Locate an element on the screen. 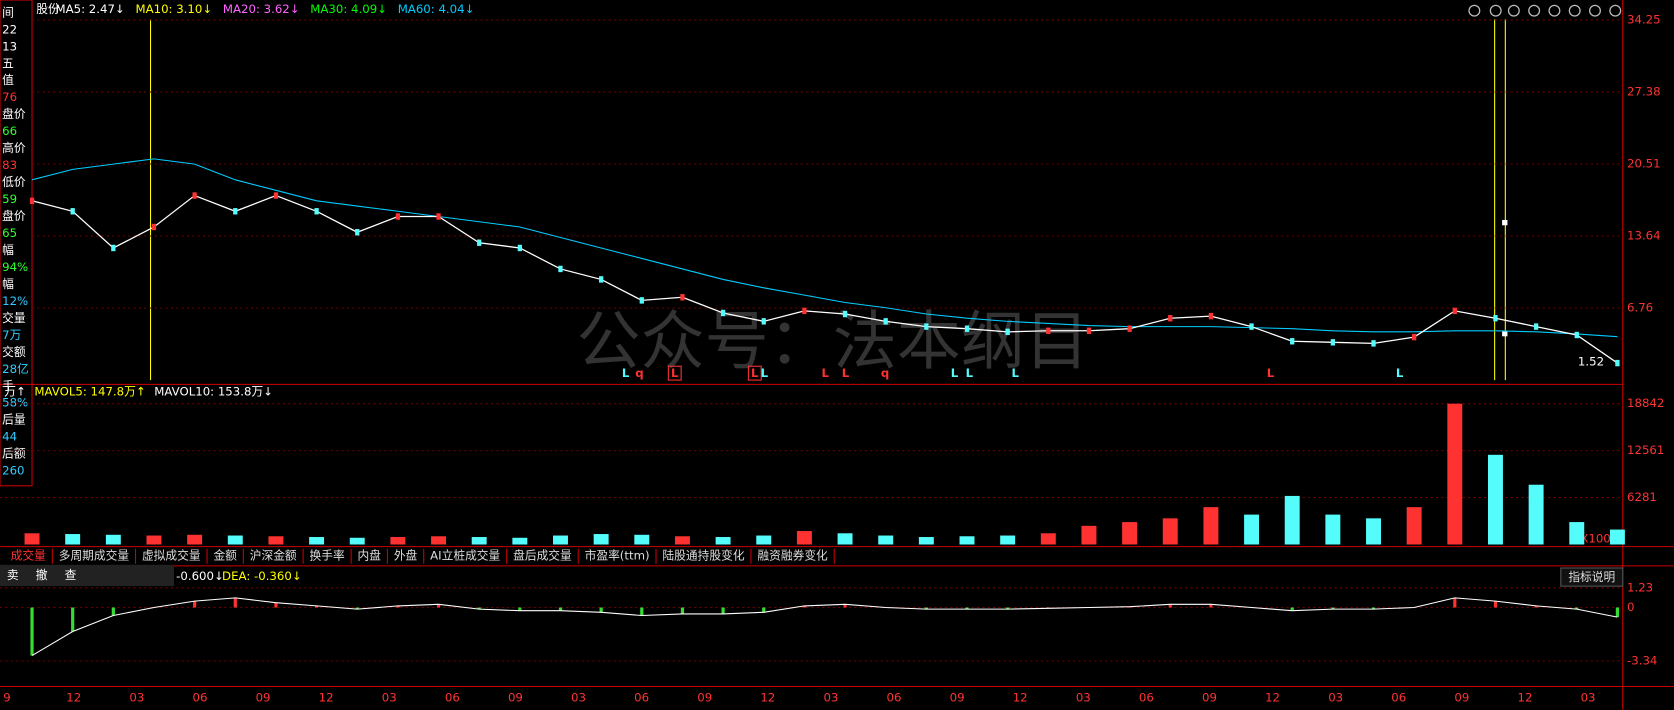  help-button is located at coordinates (1592, 577).